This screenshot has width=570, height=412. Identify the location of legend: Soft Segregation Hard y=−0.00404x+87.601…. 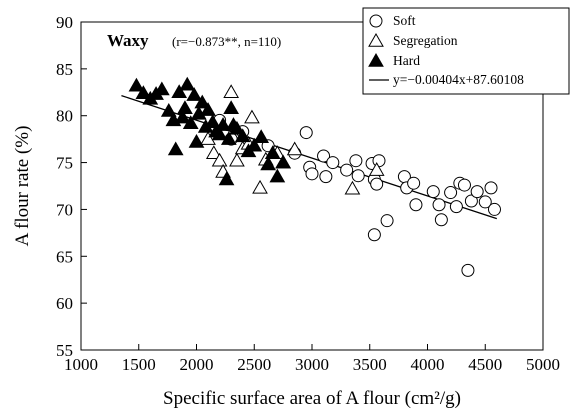
(466, 51).